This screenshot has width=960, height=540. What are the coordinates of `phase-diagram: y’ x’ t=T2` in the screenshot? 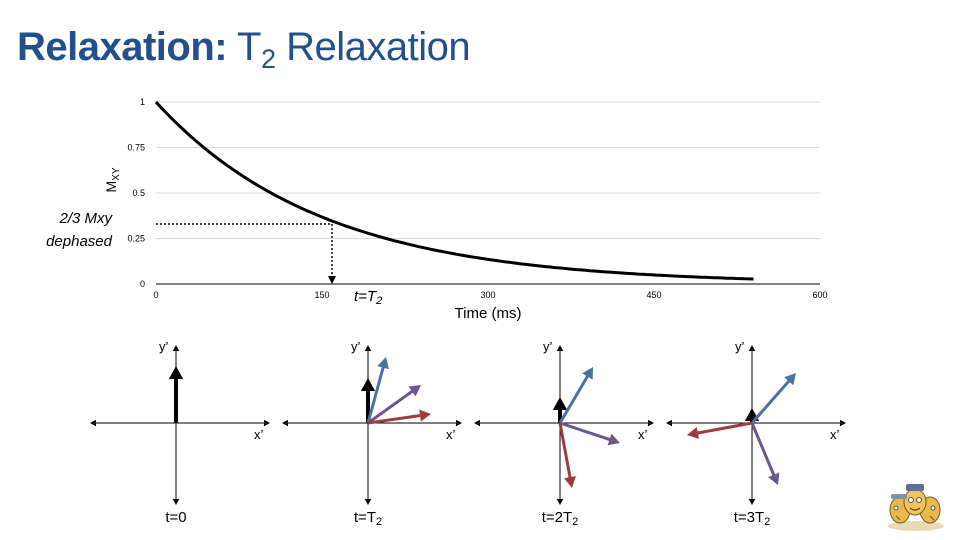 It's located at (372, 433).